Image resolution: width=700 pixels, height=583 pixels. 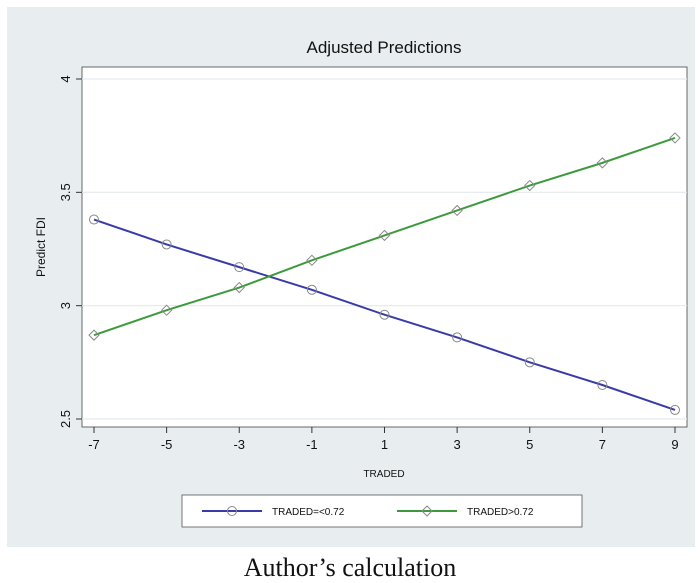 What do you see at coordinates (382, 511) in the screenshot?
I see `legend: TRADED=<0.72 TRADED>0.72` at bounding box center [382, 511].